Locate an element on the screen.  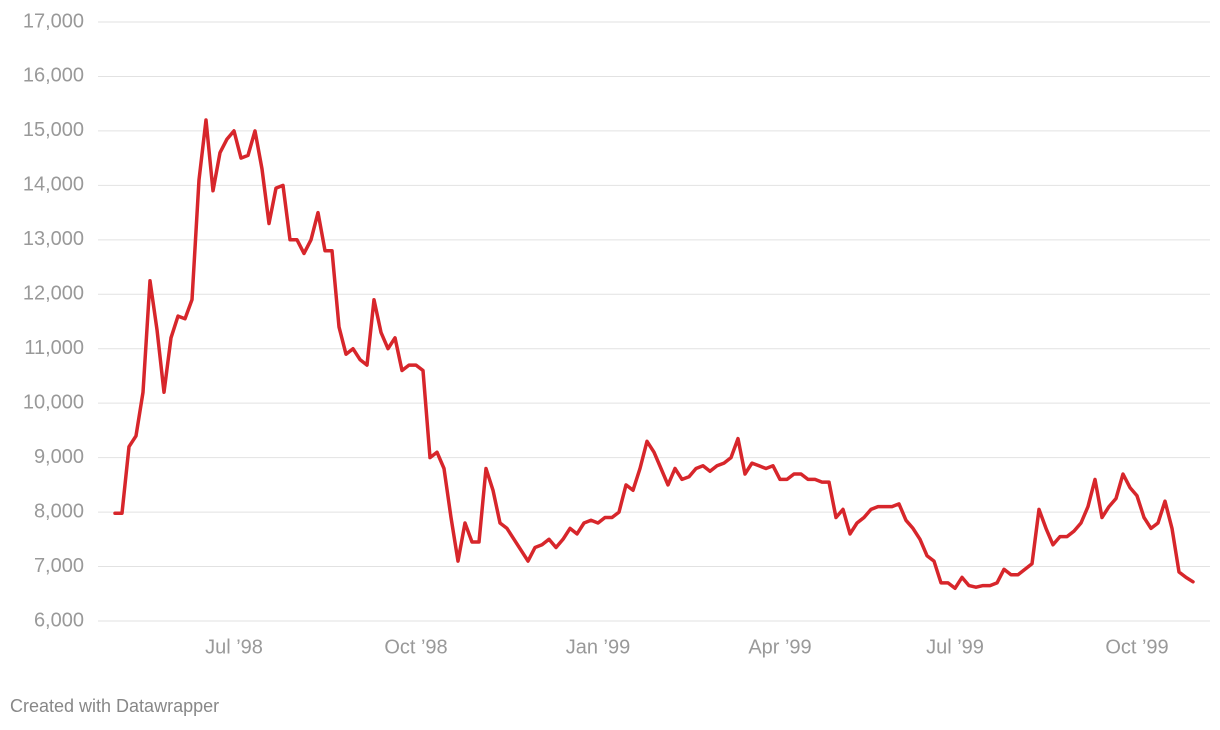
x-tick-label: Oct ’99 is located at coordinates (1136, 647).